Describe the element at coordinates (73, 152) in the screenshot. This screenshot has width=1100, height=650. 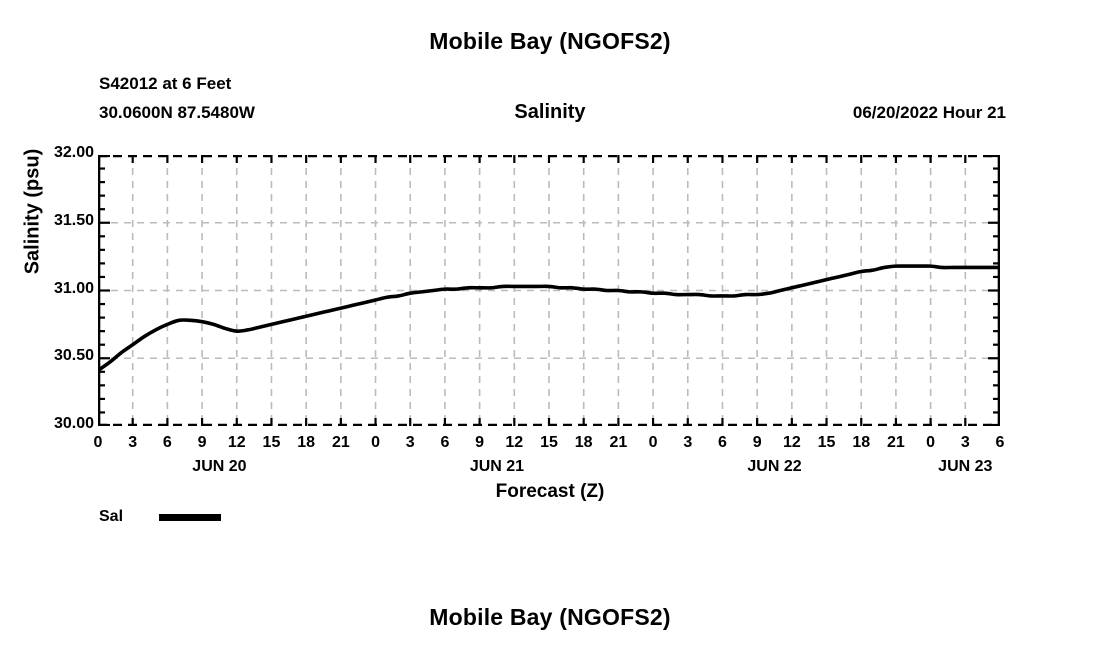
I see `y-axis-tick-label: 32.00` at that location.